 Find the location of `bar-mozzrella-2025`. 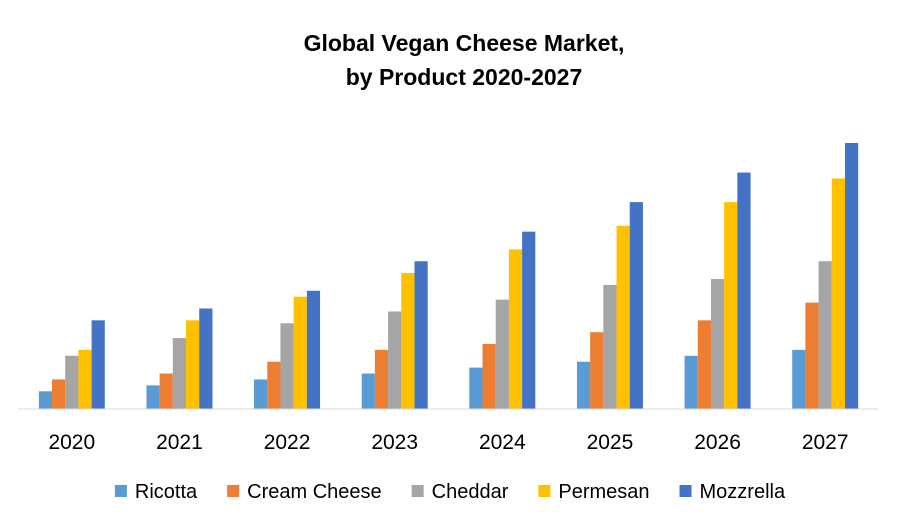

bar-mozzrella-2025 is located at coordinates (636, 305).